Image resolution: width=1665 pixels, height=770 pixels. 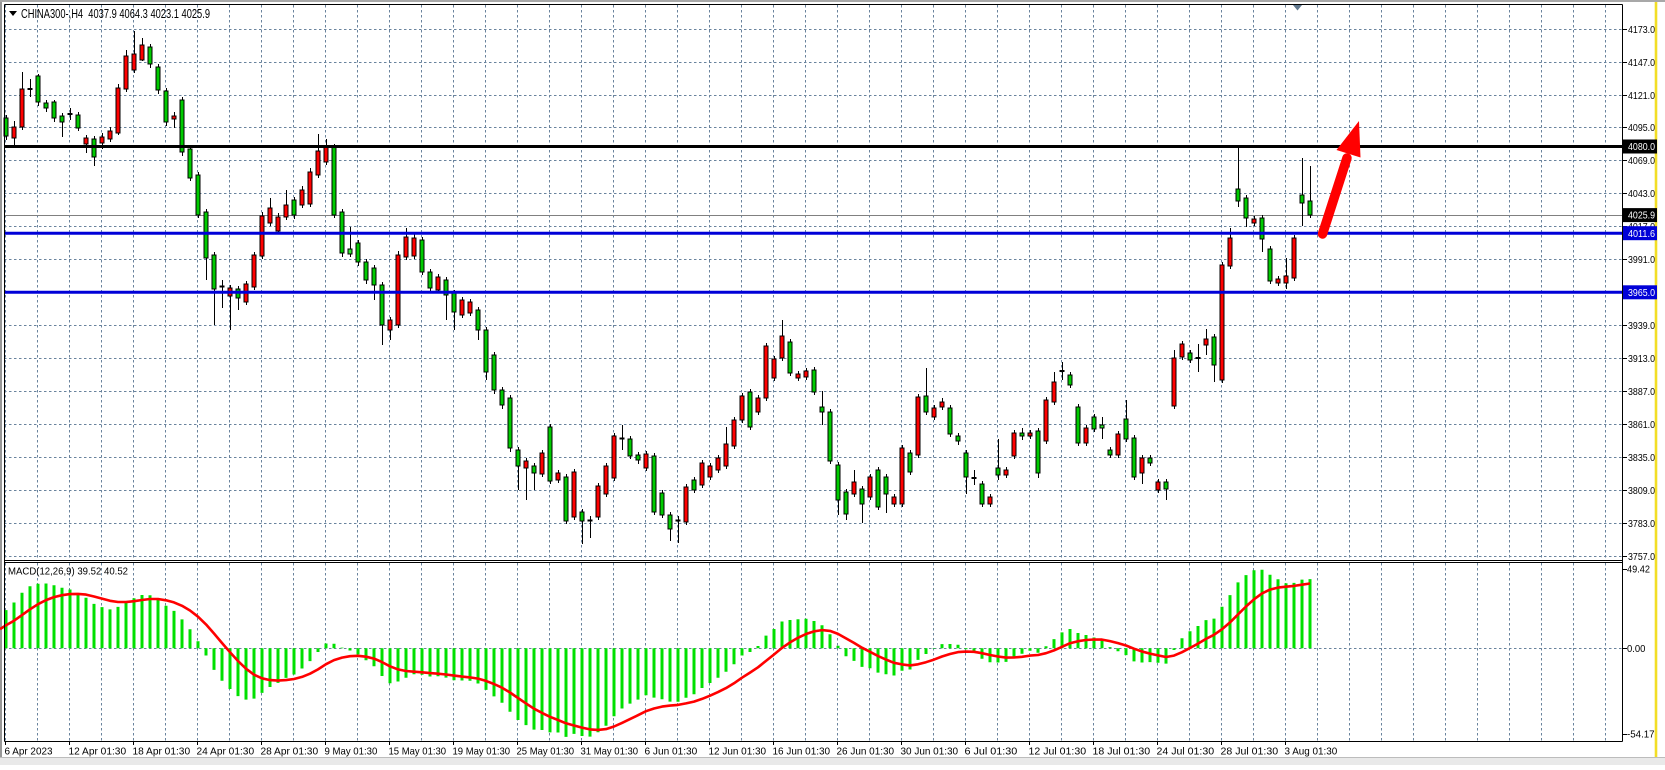 I want to click on svg-text: 12 Jul 01:30, so click(x=1058, y=752).